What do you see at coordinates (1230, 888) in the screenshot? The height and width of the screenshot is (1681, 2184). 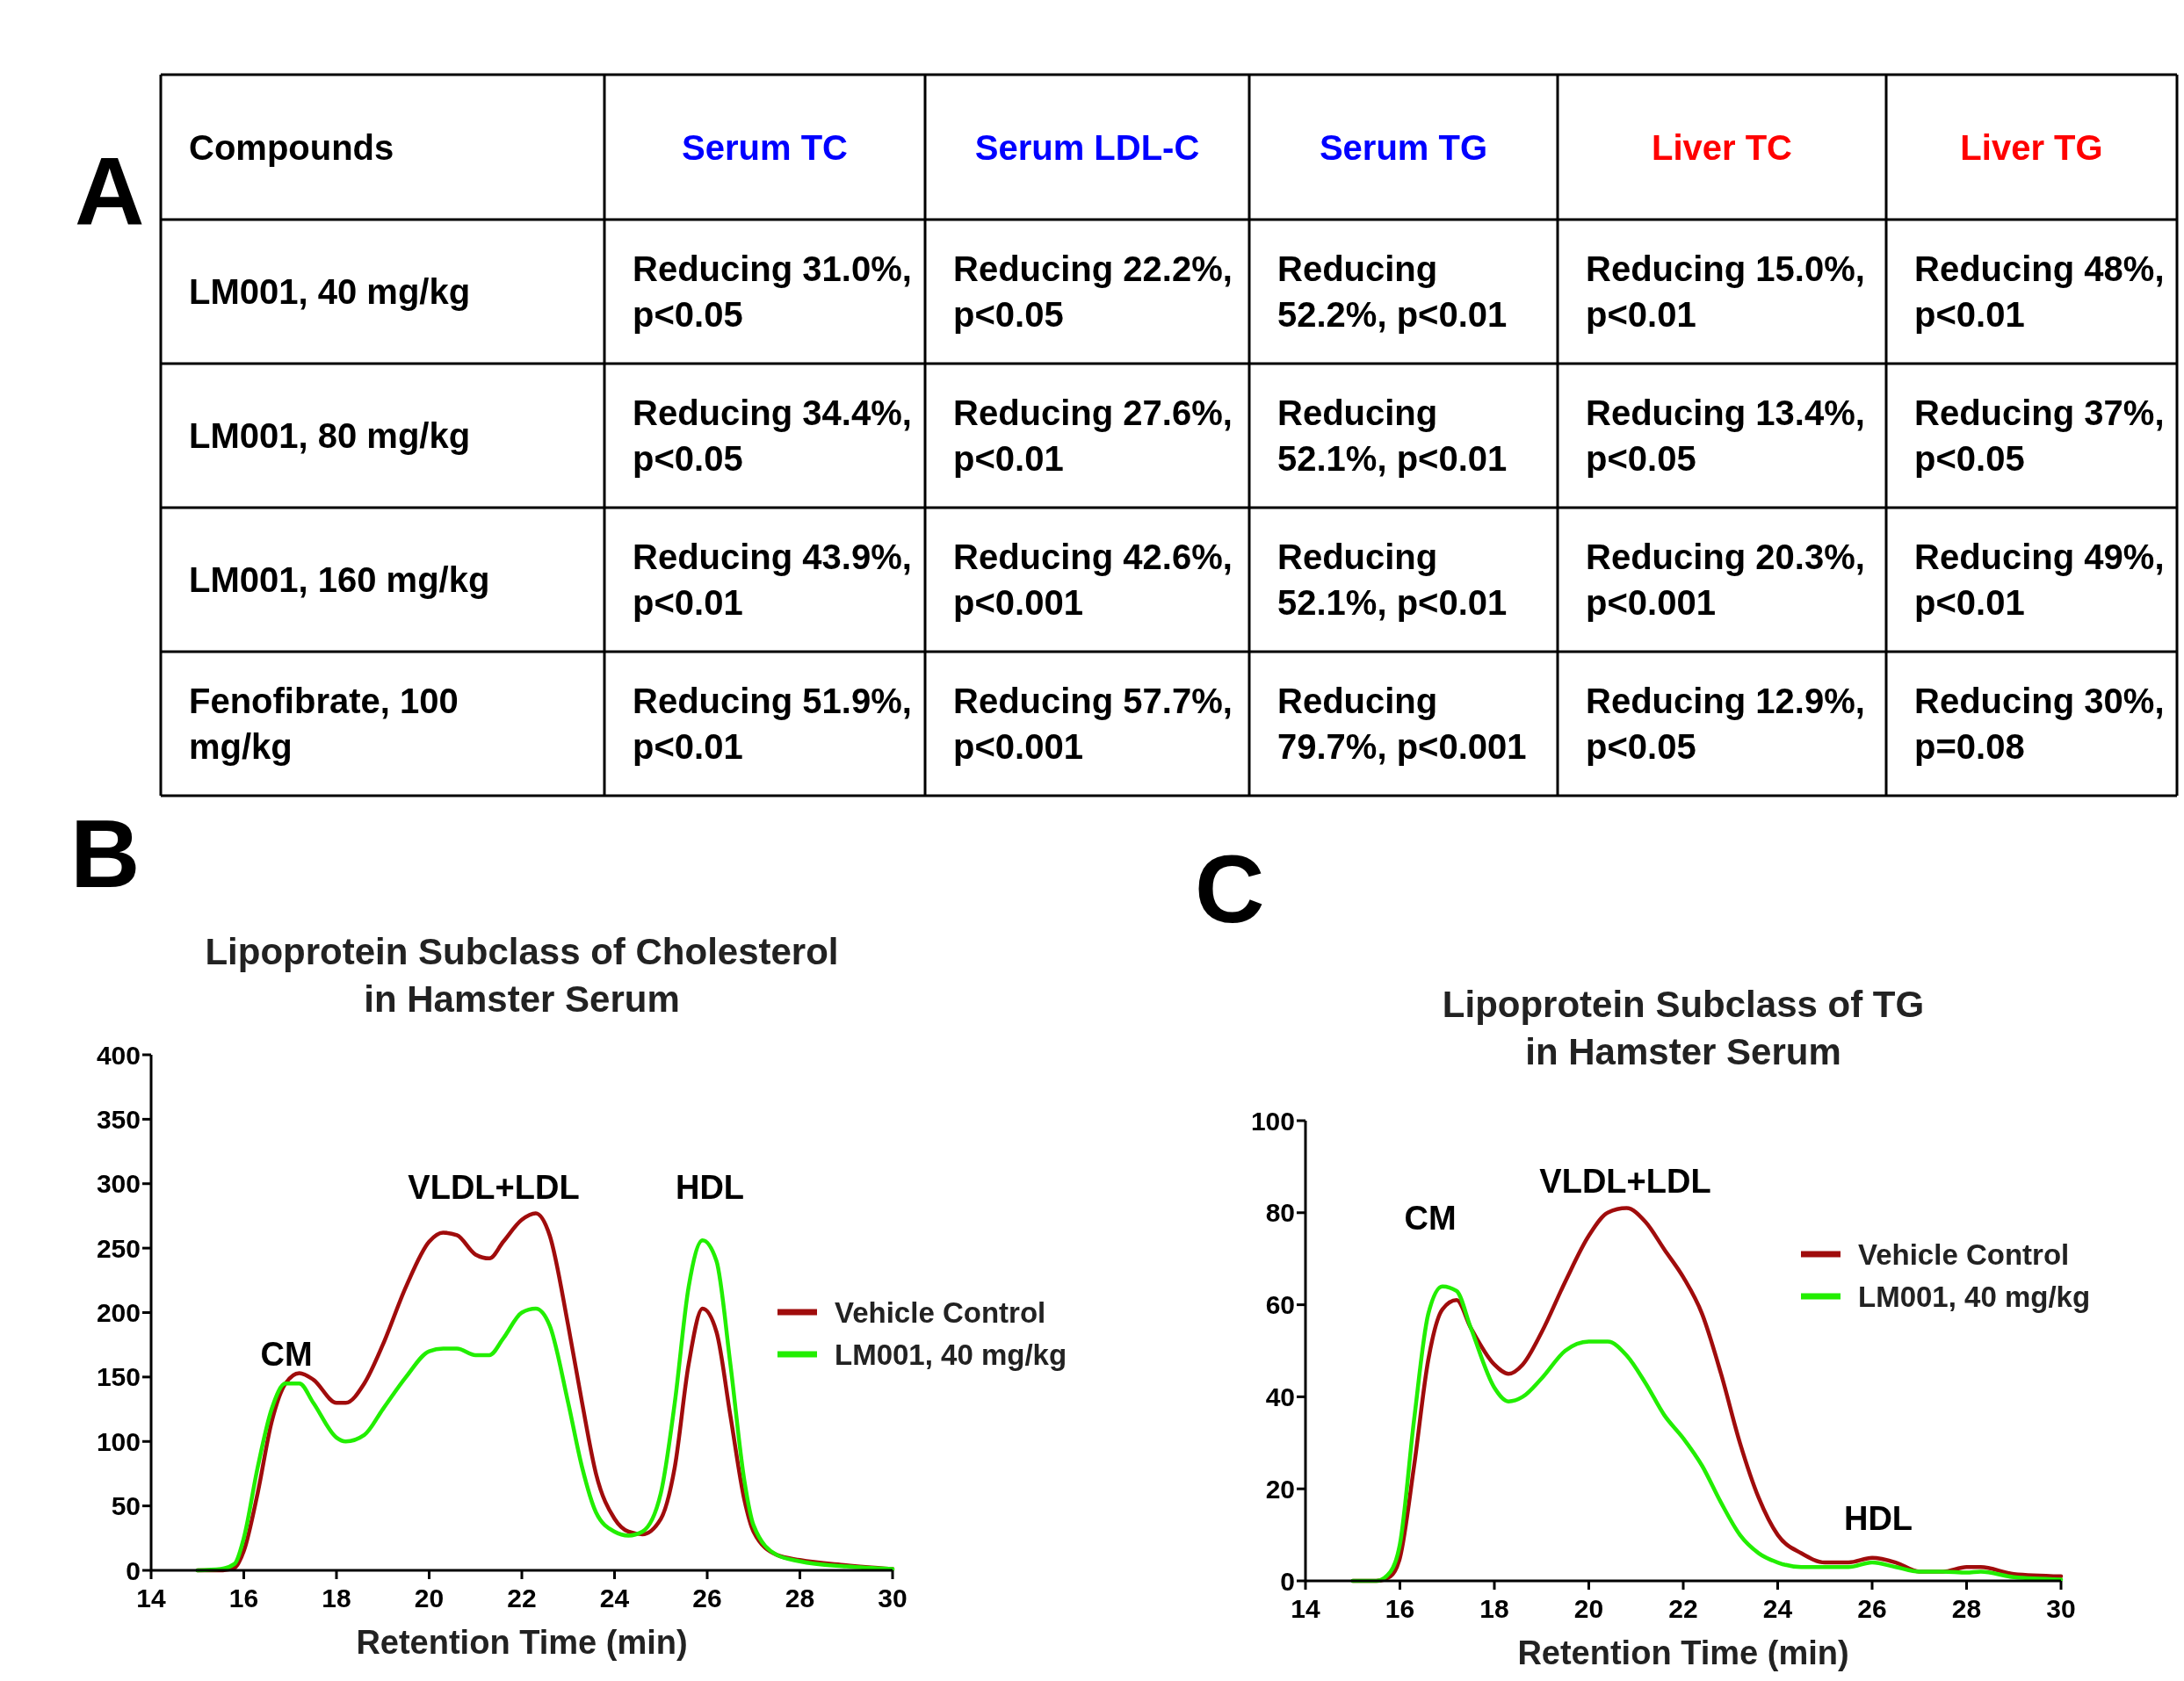 I see `text: C` at bounding box center [1230, 888].